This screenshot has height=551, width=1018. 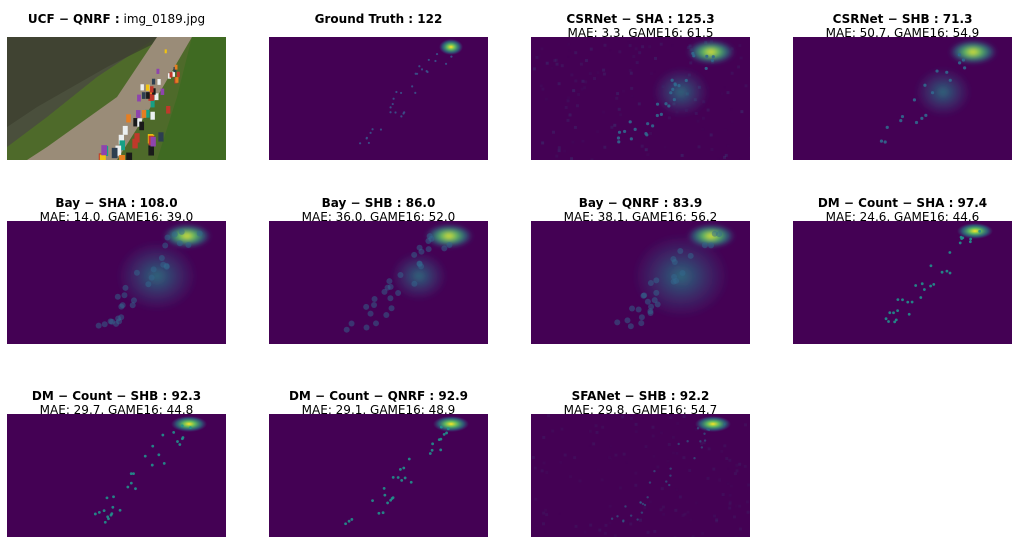 I want to click on panel-title-bold: UCF − QNRF :, so click(x=73, y=19).